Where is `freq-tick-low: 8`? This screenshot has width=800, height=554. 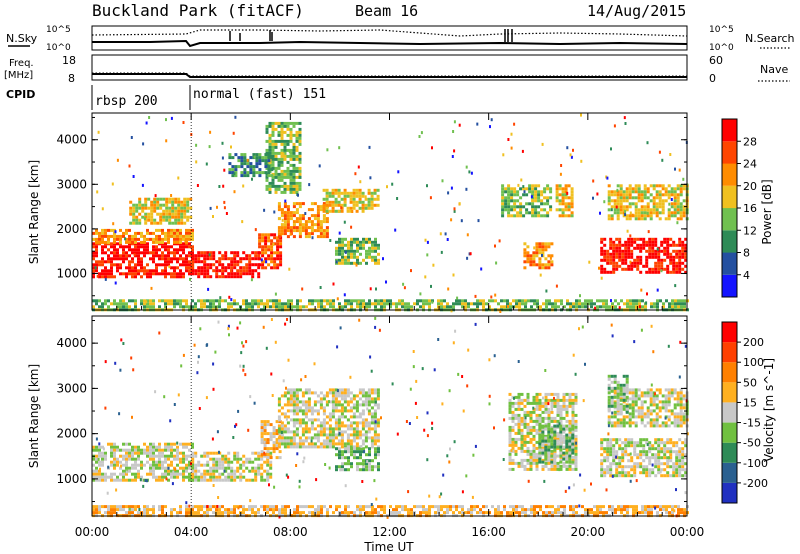 freq-tick-low: 8 is located at coordinates (71, 78).